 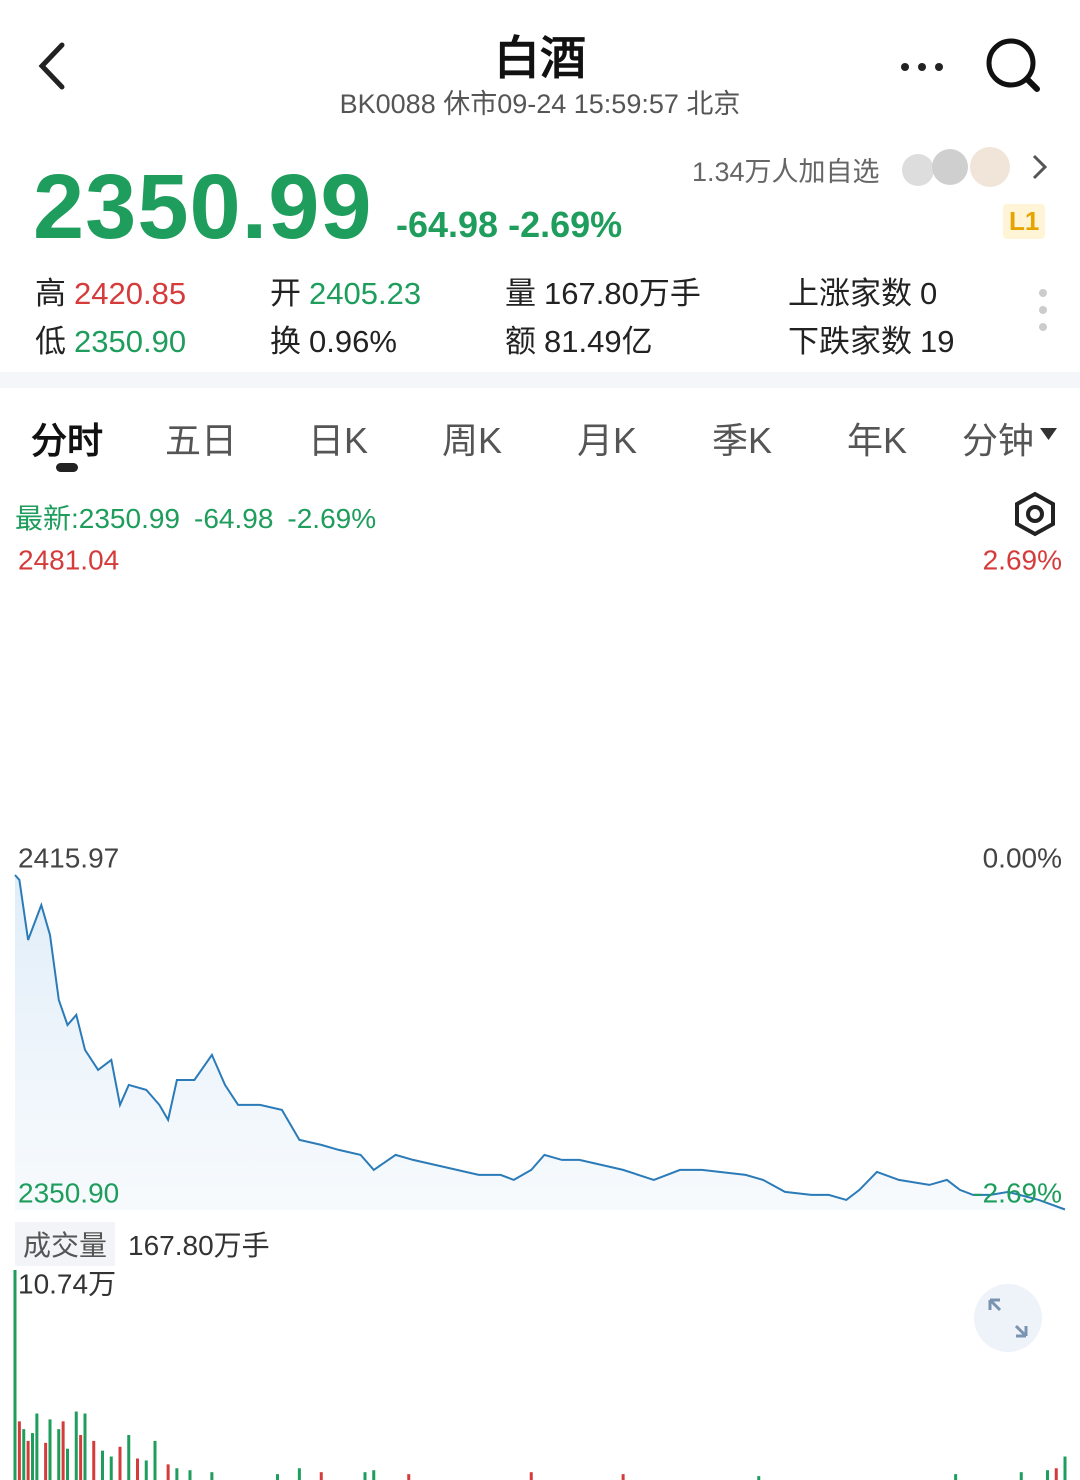 What do you see at coordinates (937, 341) in the screenshot?
I see `stat-value: 19` at bounding box center [937, 341].